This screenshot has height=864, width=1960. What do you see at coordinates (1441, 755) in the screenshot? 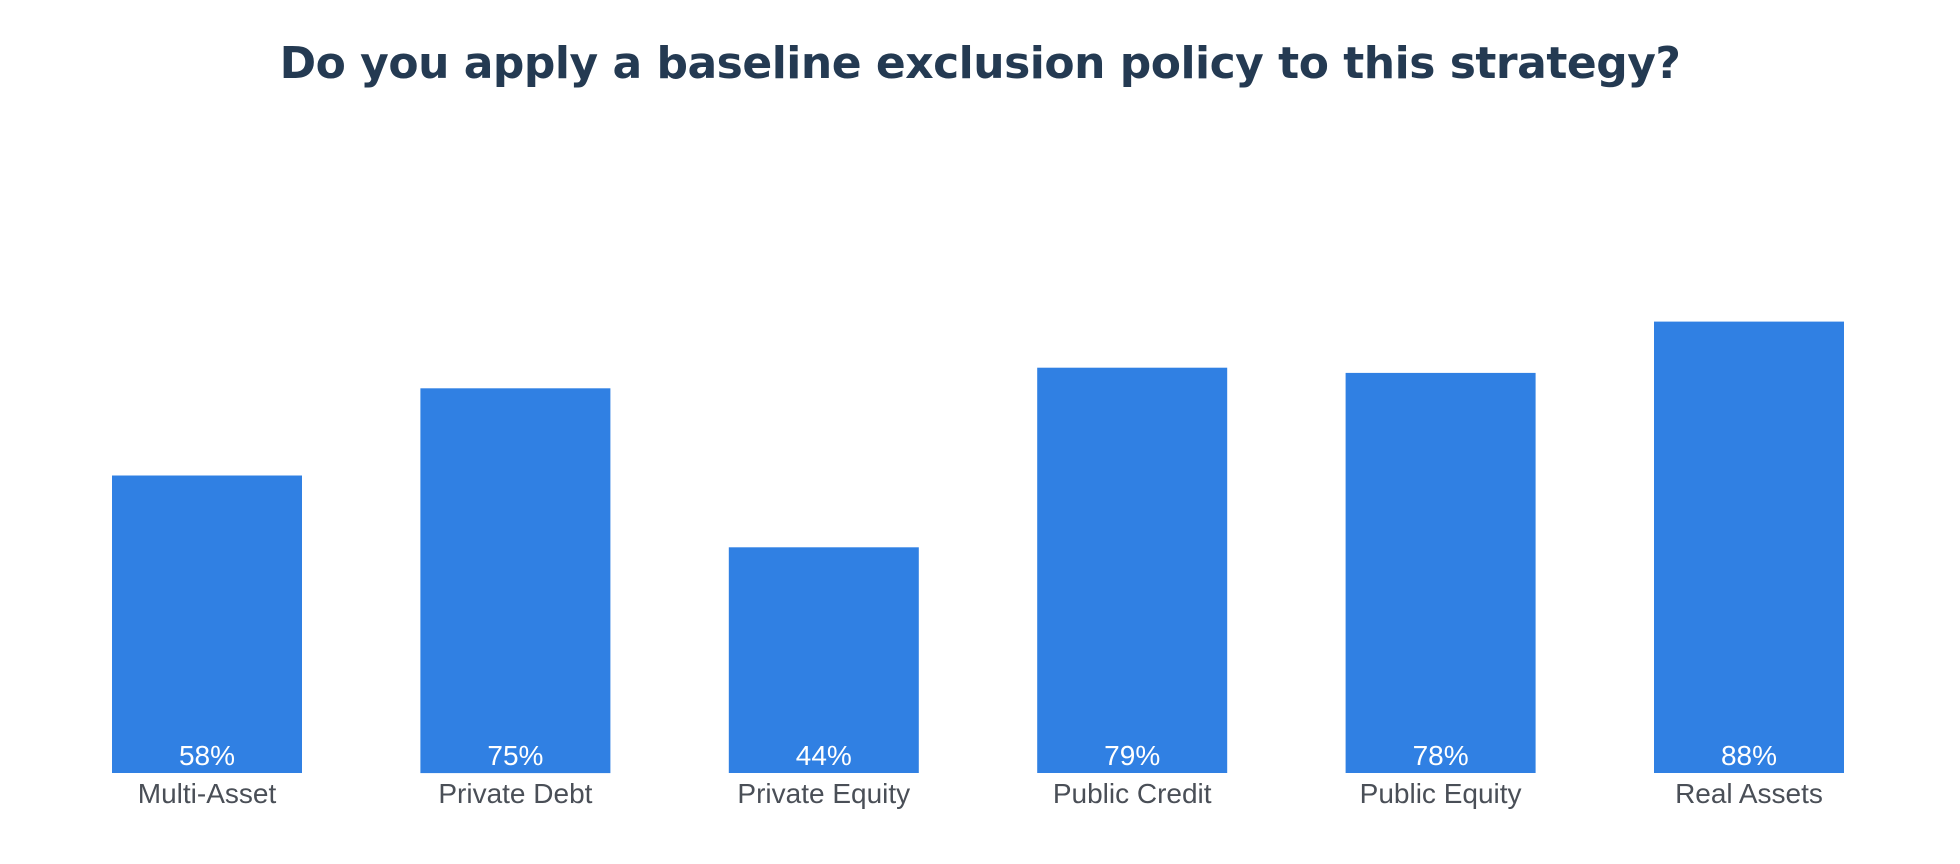
I see `value-label-public-equity: 78%` at bounding box center [1441, 755].